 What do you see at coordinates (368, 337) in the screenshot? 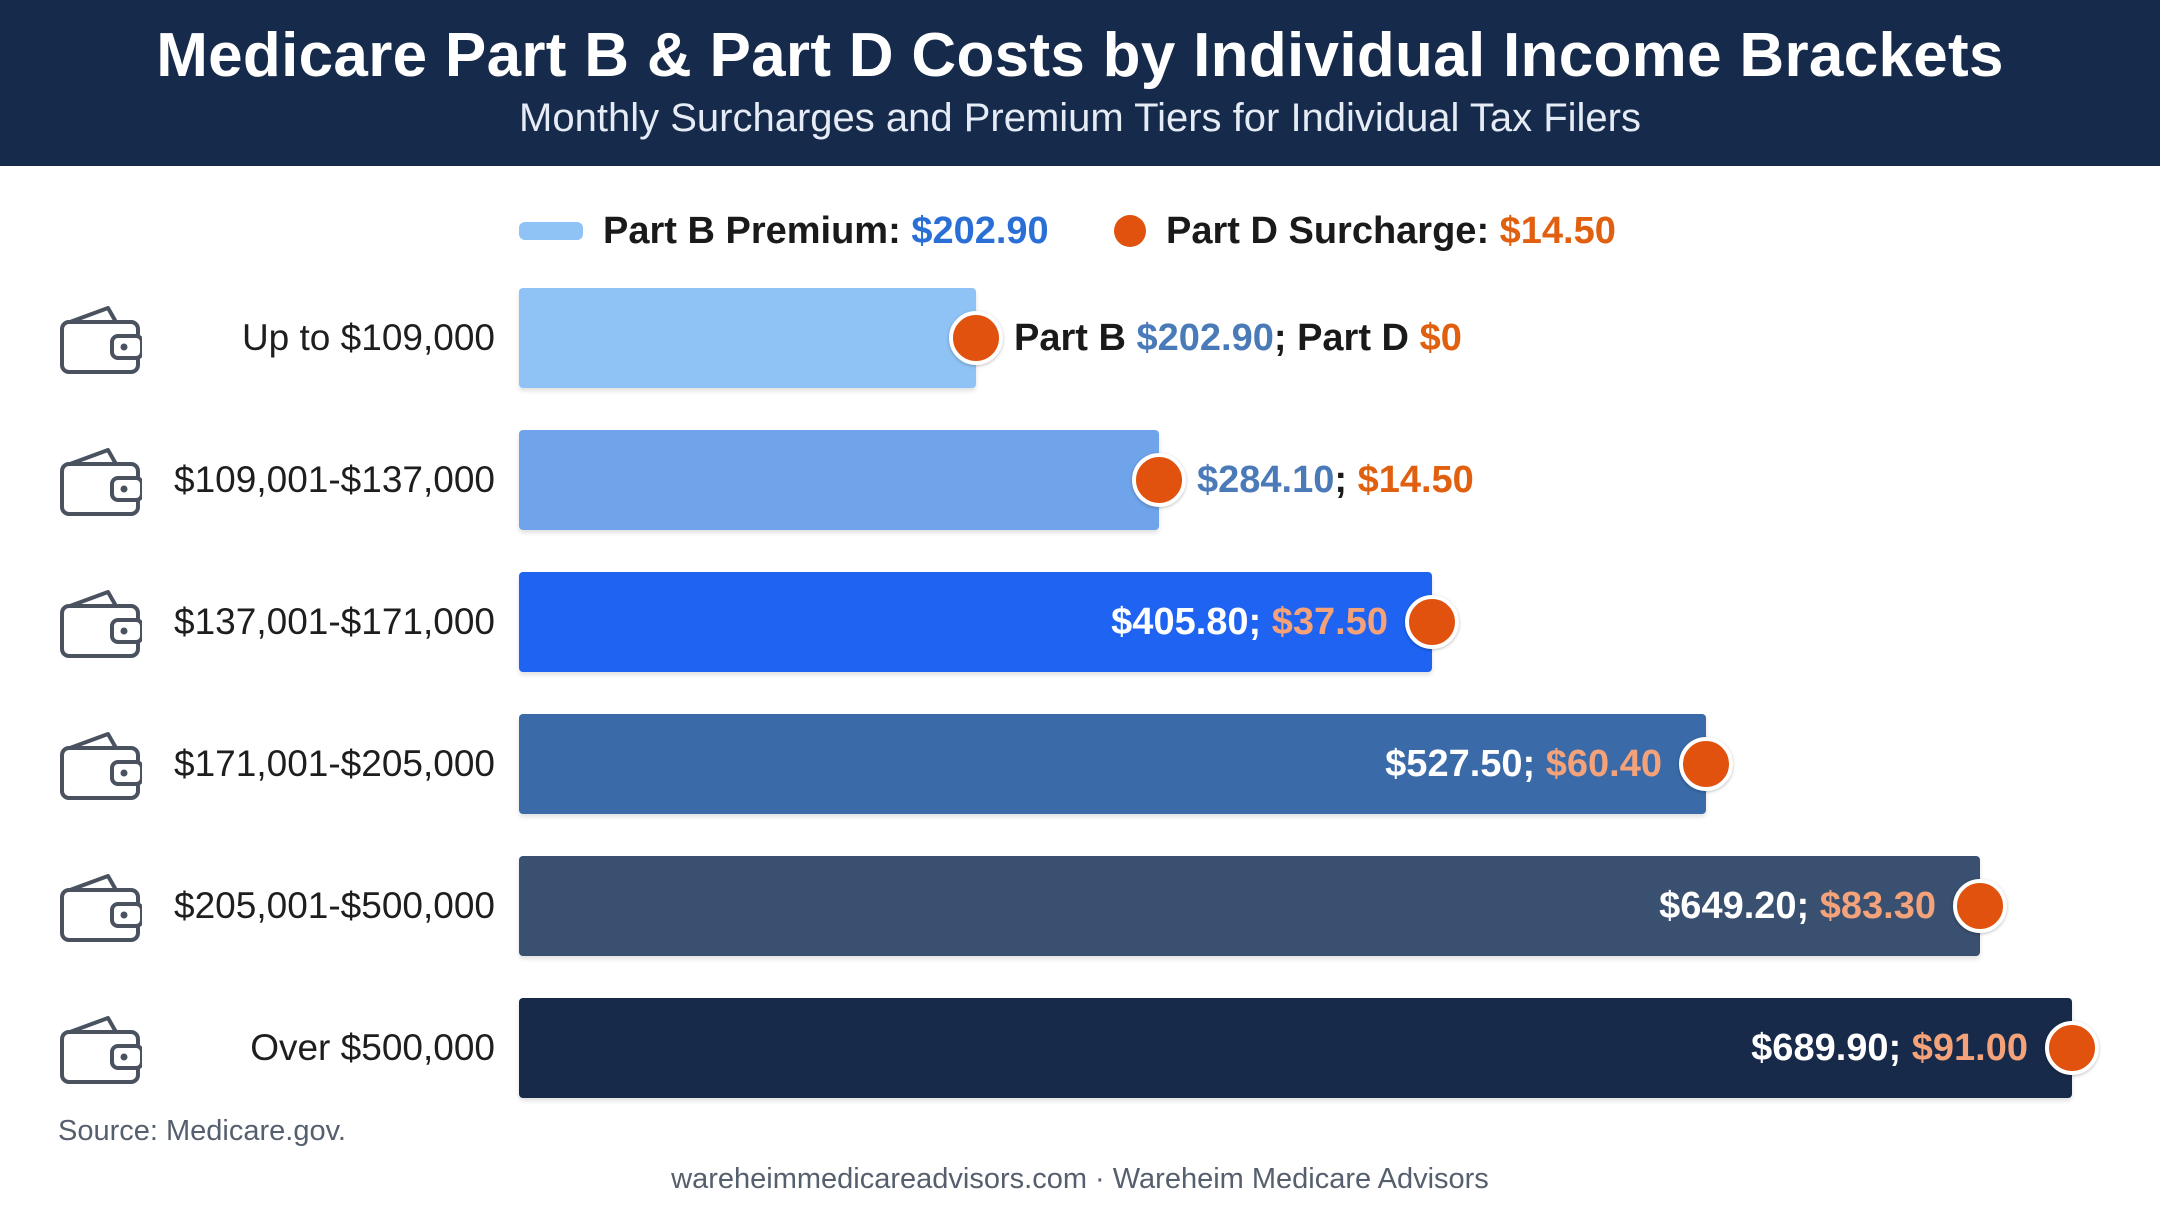
I see `category-label: Up to $109,000` at bounding box center [368, 337].